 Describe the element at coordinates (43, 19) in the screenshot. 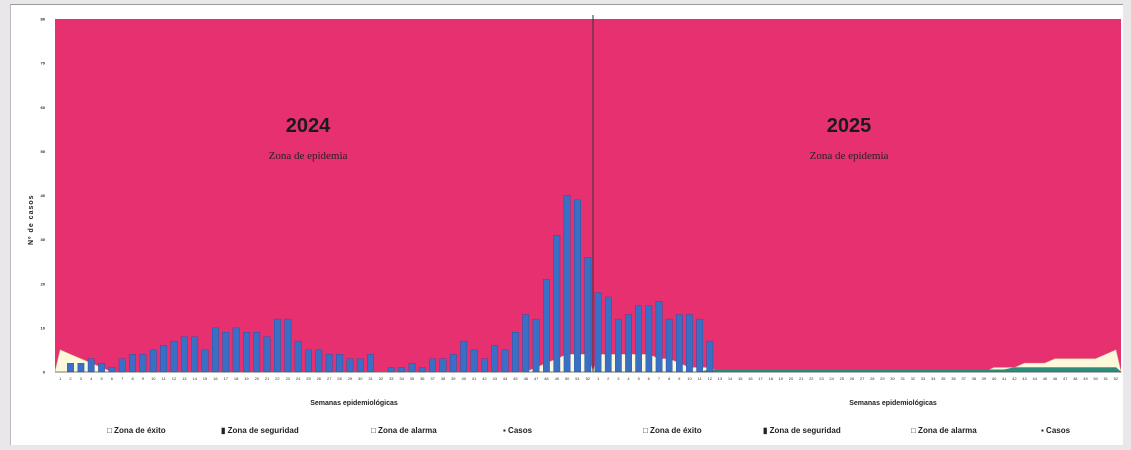

I see `y-tick-label: 80` at that location.